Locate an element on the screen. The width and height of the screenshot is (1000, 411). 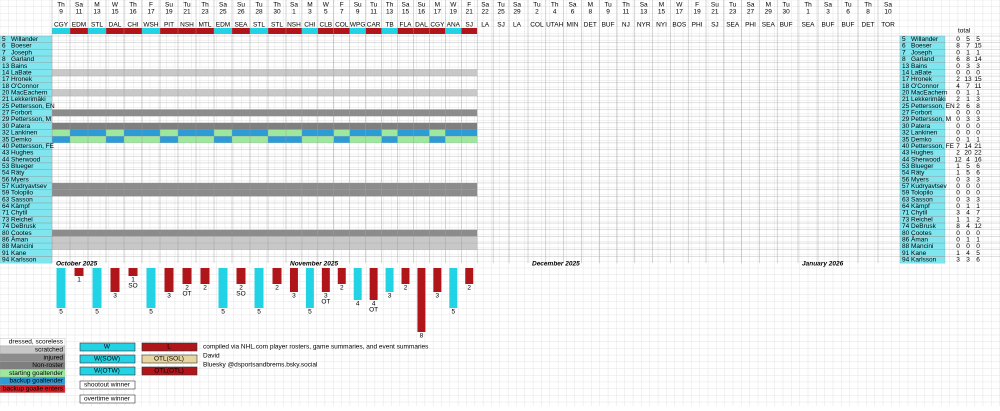
result-label: 4 is located at coordinates (358, 304).